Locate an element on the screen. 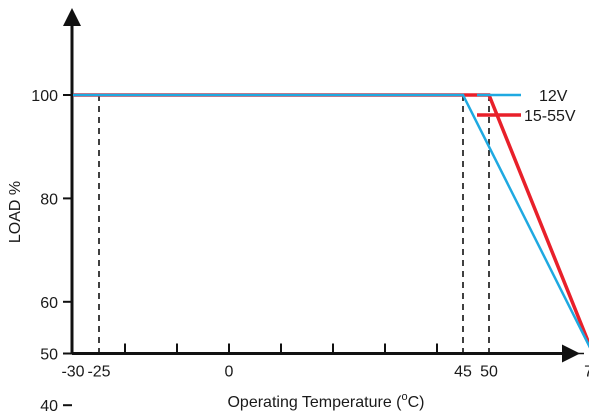  legend-label-15-55V: 15-55V is located at coordinates (550, 116).